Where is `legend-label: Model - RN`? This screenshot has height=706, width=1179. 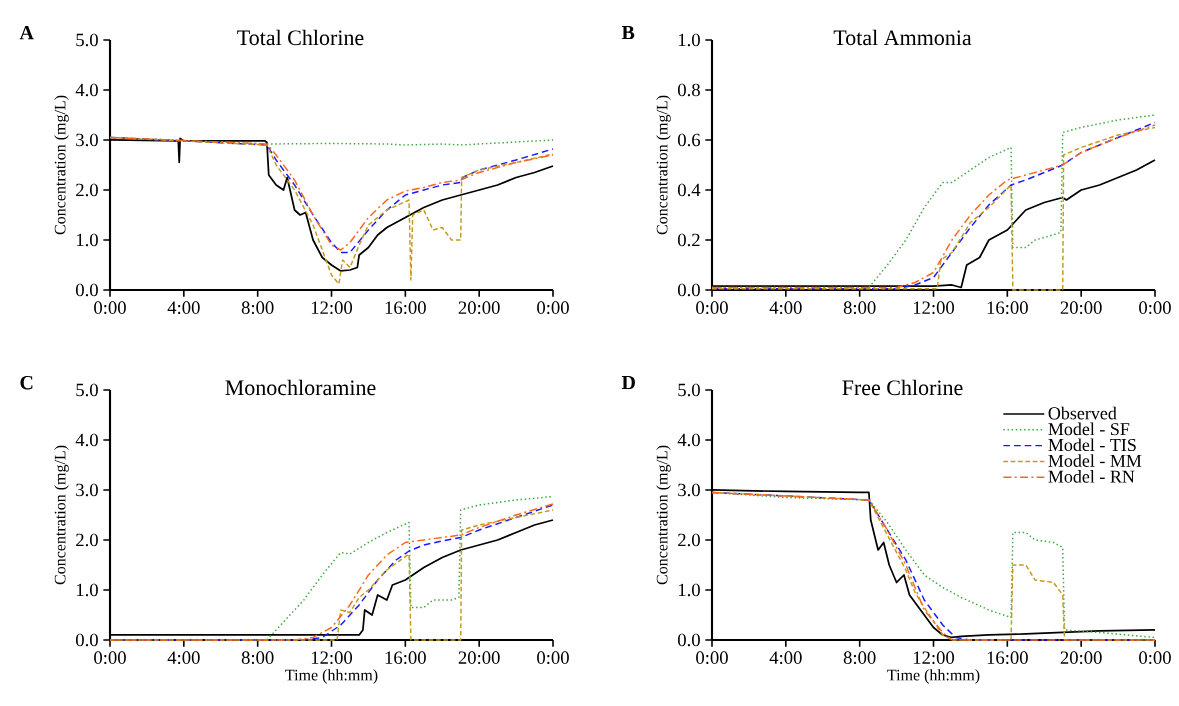 legend-label: Model - RN is located at coordinates (1091, 476).